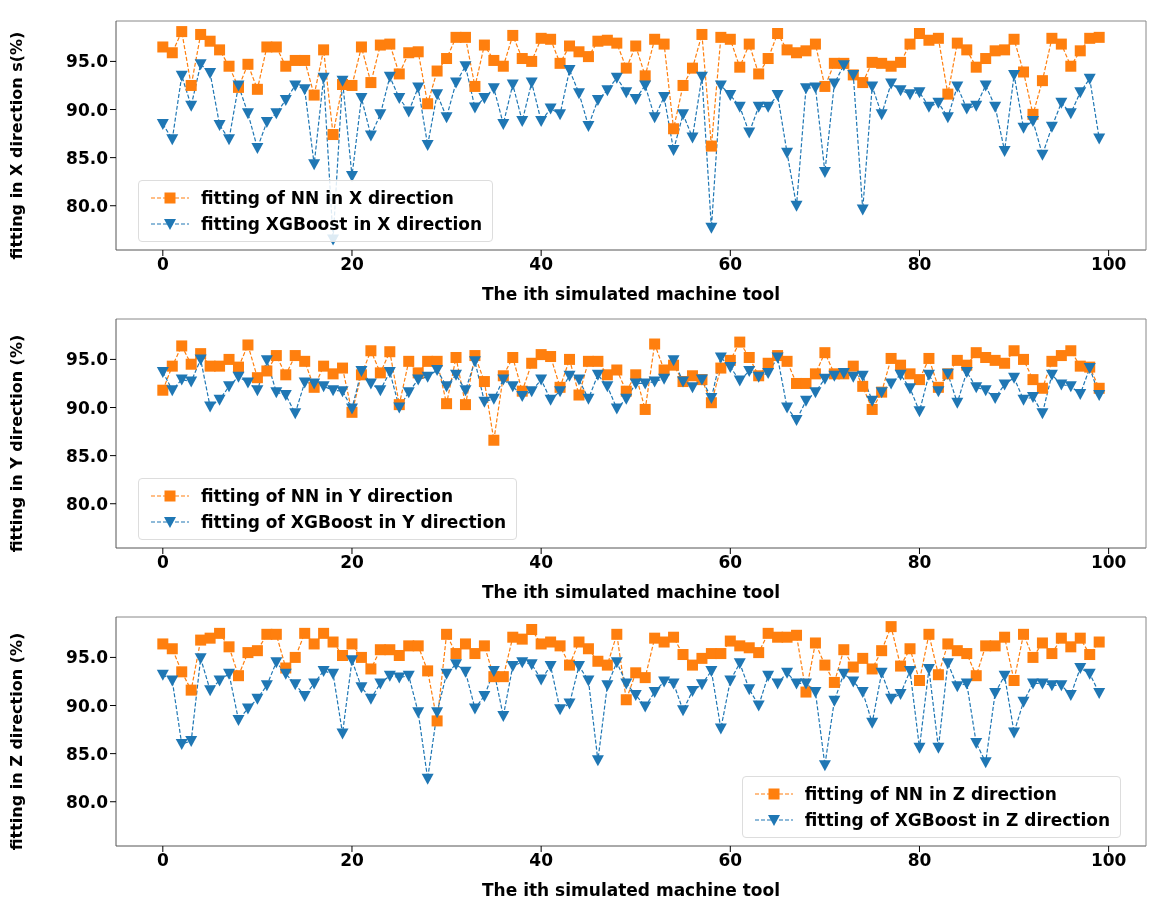  What do you see at coordinates (354, 522) in the screenshot?
I see `legend-label: fitting of XGBoost in Y direction` at bounding box center [354, 522].